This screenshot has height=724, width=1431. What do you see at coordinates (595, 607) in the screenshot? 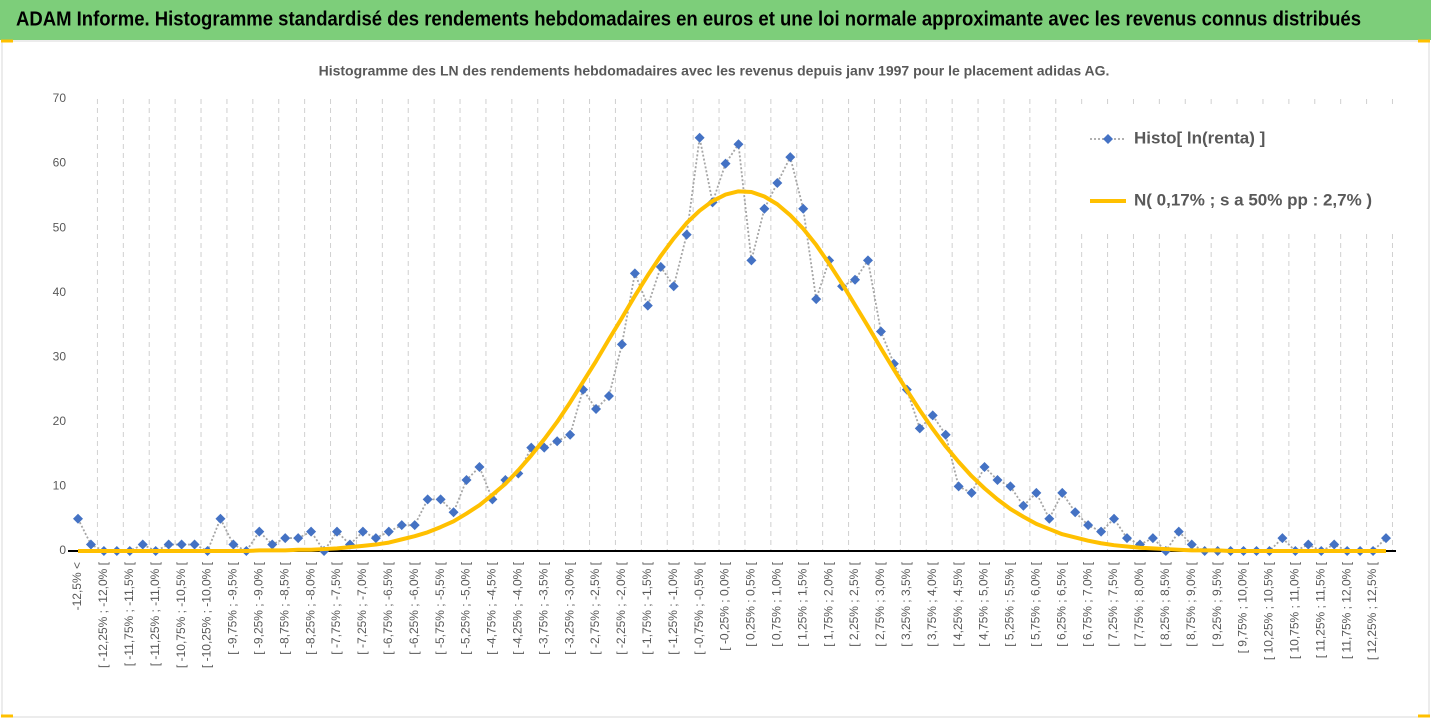
I see `x-tick-label: [ -2,75% ; -2,5% [` at bounding box center [595, 607].